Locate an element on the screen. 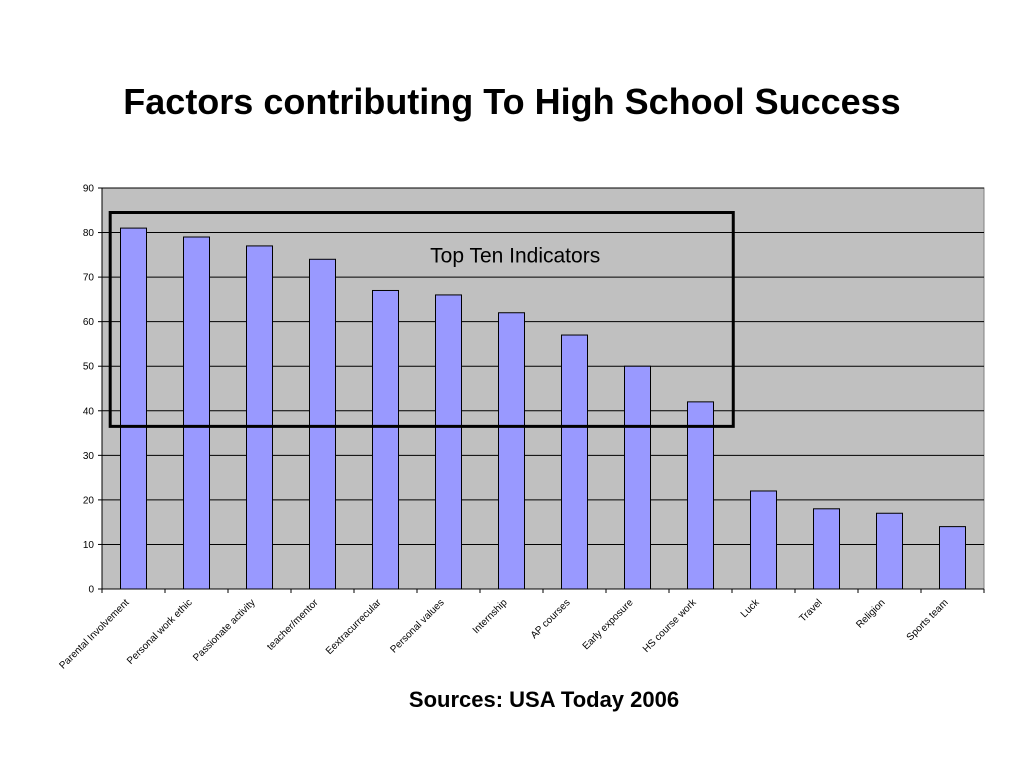 This screenshot has width=1024, height=768. x-tick-label: Luck is located at coordinates (750, 608).